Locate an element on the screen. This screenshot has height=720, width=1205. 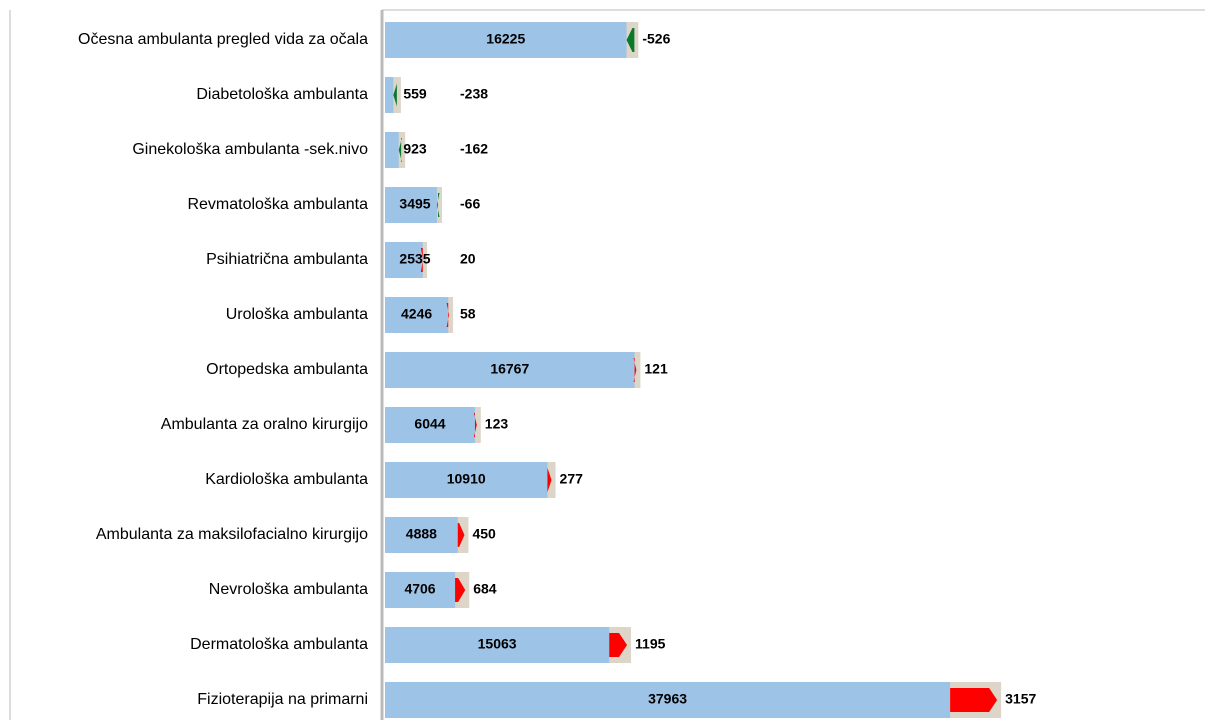
category-label: Revmatološka ambulanta is located at coordinates (277, 204).